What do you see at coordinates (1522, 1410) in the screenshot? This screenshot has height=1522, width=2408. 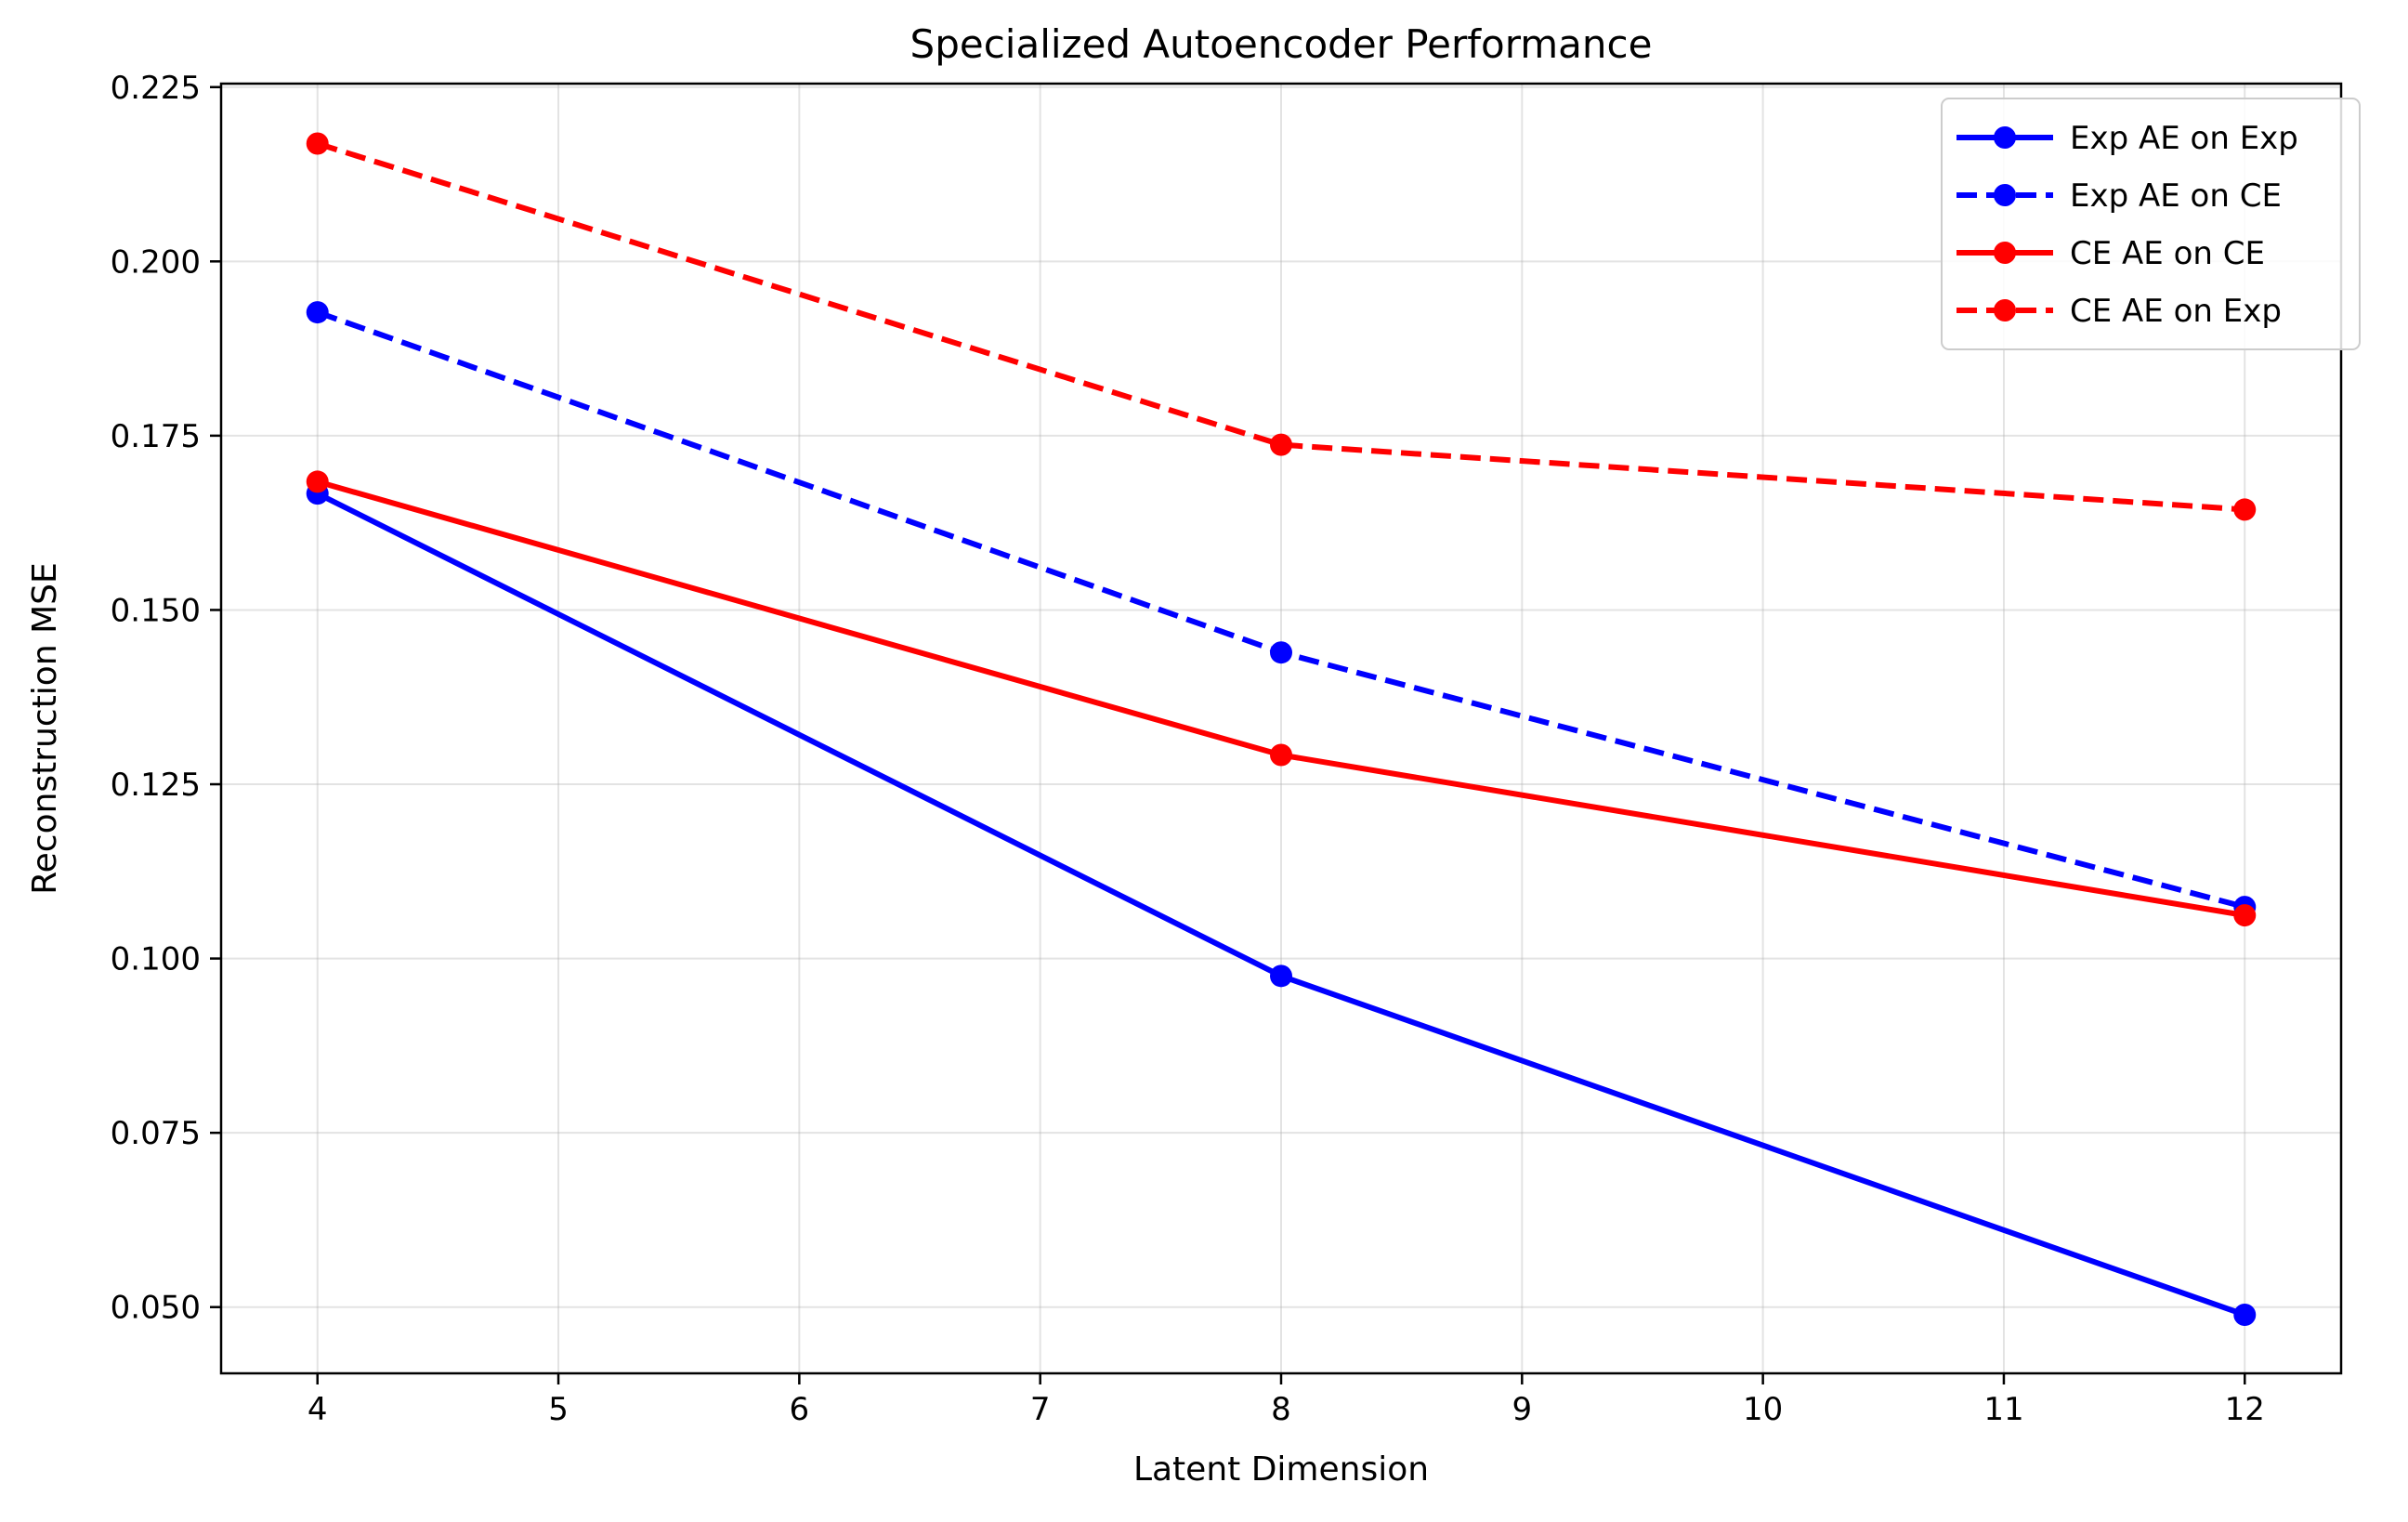 I see `x-tick-label: 9` at bounding box center [1522, 1410].